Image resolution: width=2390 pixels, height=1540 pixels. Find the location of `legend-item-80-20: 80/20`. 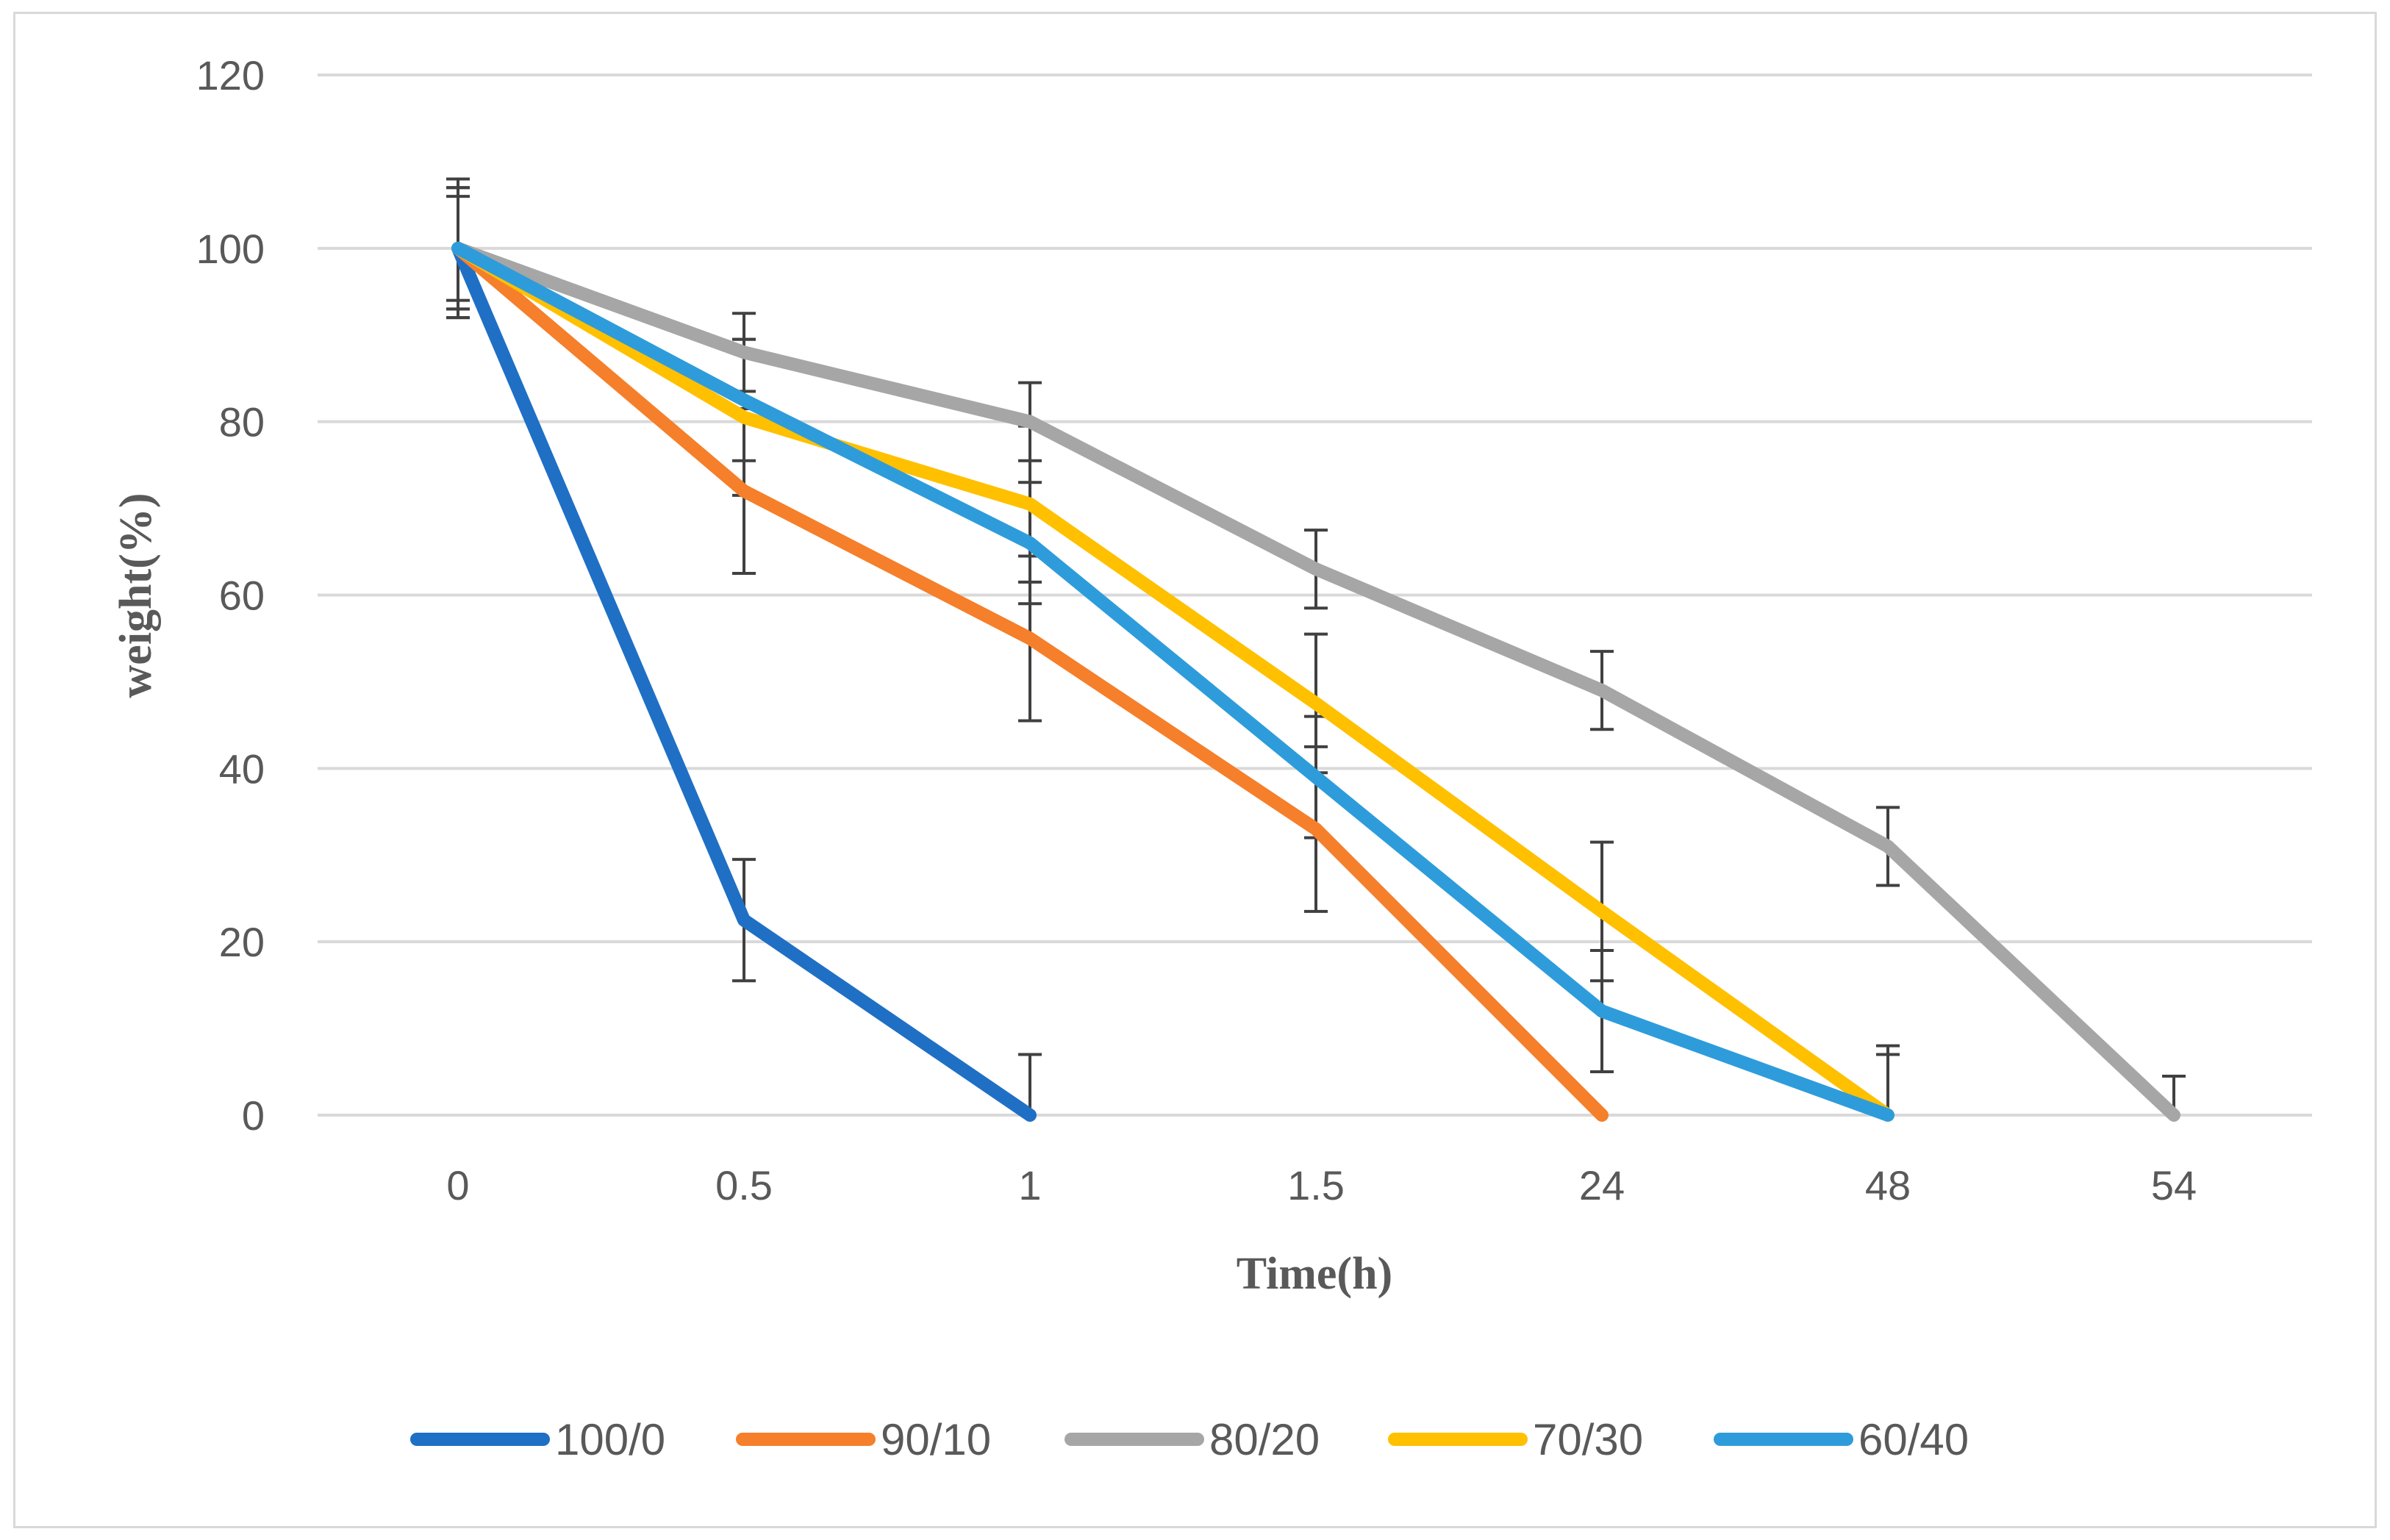

legend-item-80-20: 80/20 is located at coordinates (1192, 1440).